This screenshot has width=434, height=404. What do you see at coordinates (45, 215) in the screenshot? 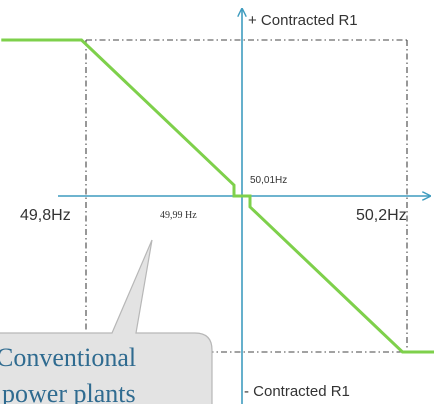
I see `left-frequency-label: 49,8Hz` at bounding box center [45, 215].